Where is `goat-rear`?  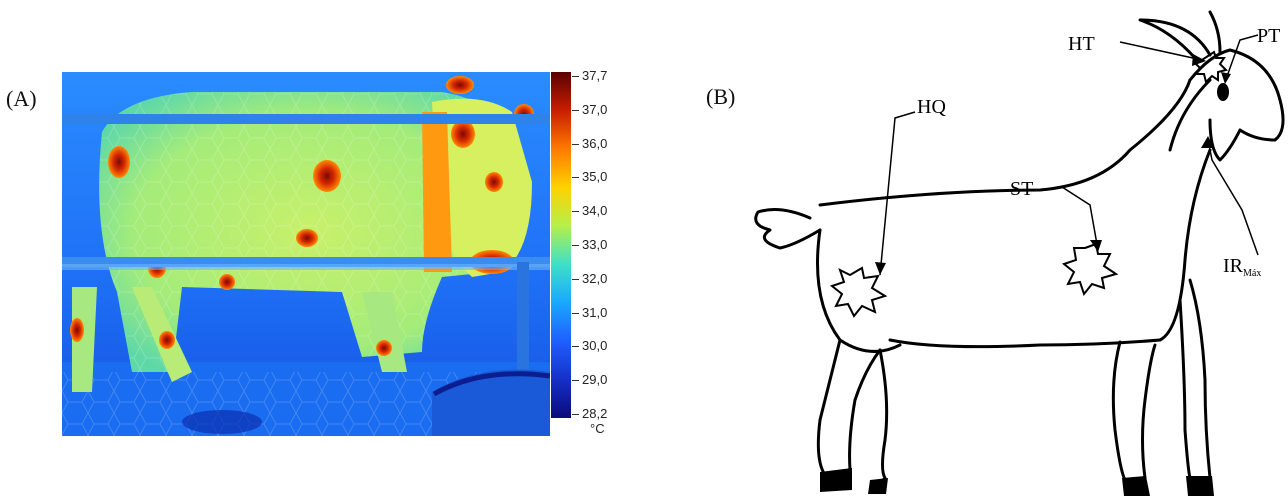
goat-rear is located at coordinates (859, 290).